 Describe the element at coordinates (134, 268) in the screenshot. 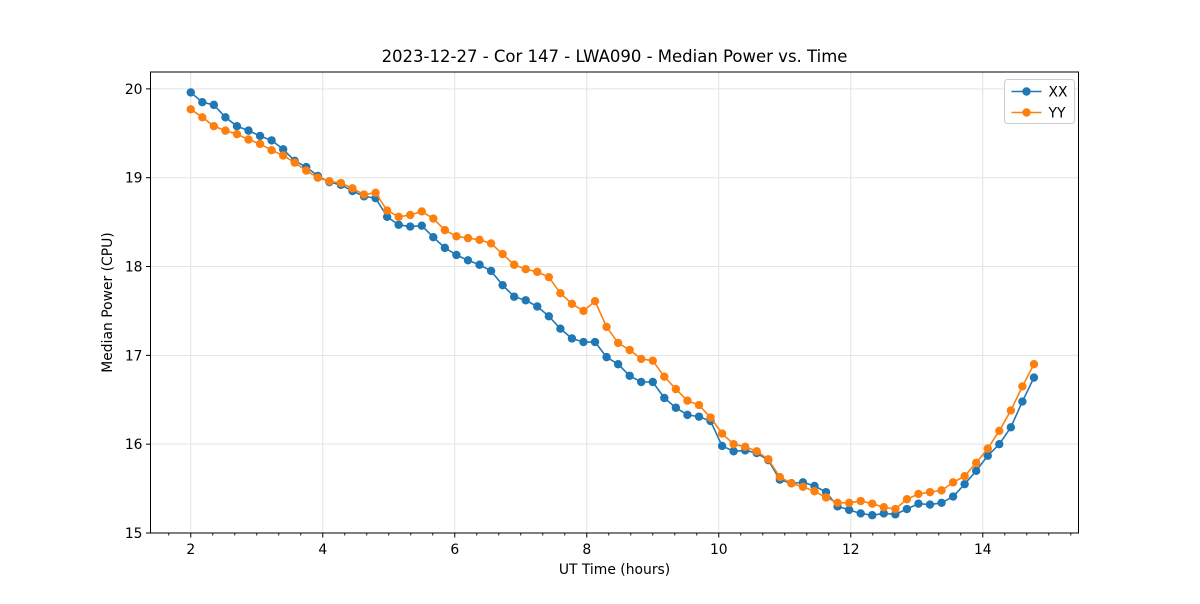

I see `y-tick-label: 18` at that location.